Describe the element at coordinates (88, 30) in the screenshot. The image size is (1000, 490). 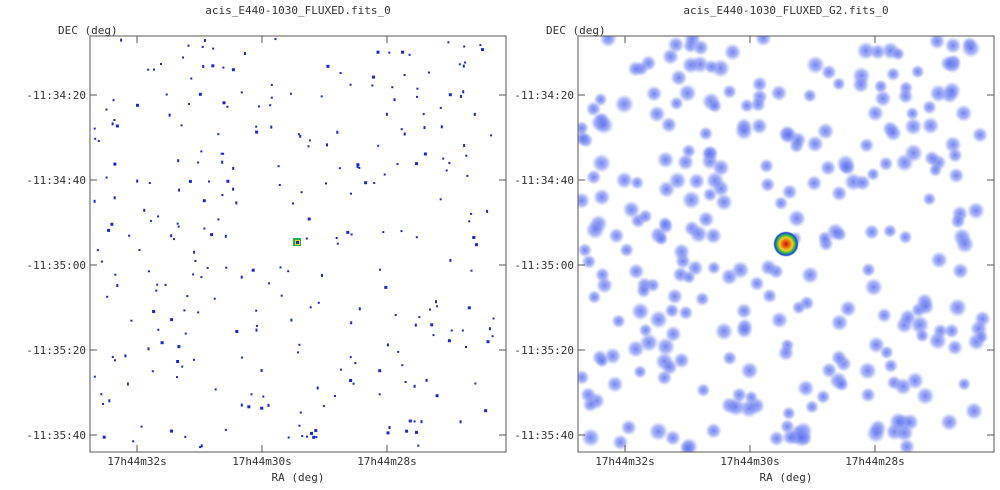
I see `panel-left-ylabel: DEC (deg)` at that location.